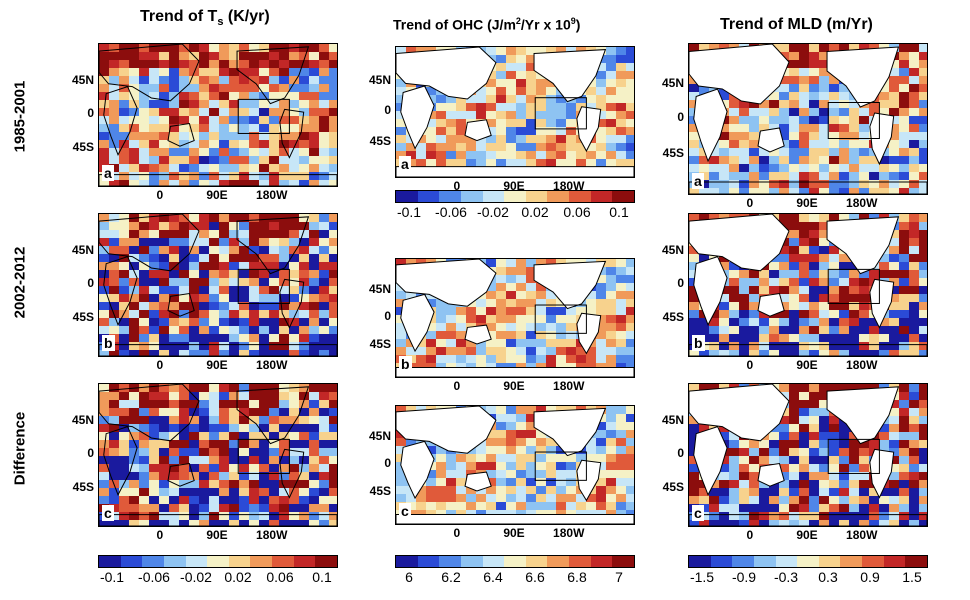 This screenshot has width=970, height=600. What do you see at coordinates (619, 577) in the screenshot?
I see `colorbar-tick-label: 7` at bounding box center [619, 577].